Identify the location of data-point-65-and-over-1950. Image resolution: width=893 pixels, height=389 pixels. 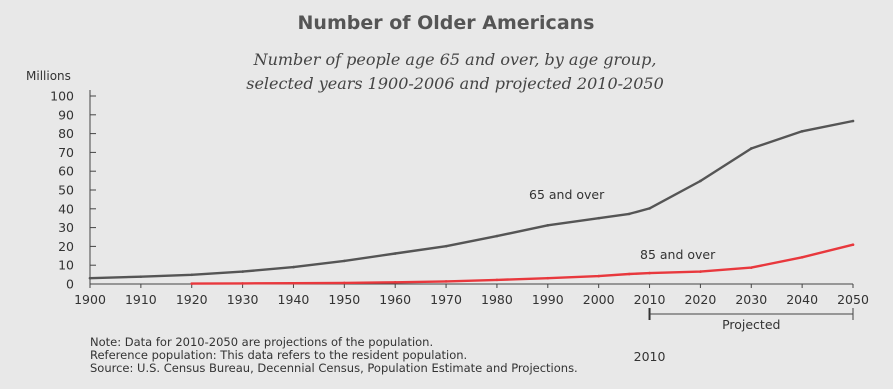
(344, 261).